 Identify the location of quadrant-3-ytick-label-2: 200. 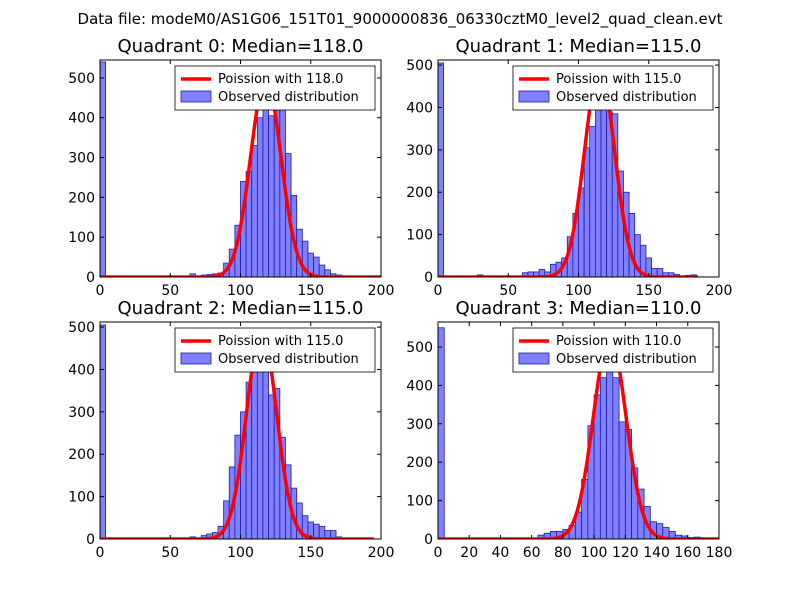
(419, 463).